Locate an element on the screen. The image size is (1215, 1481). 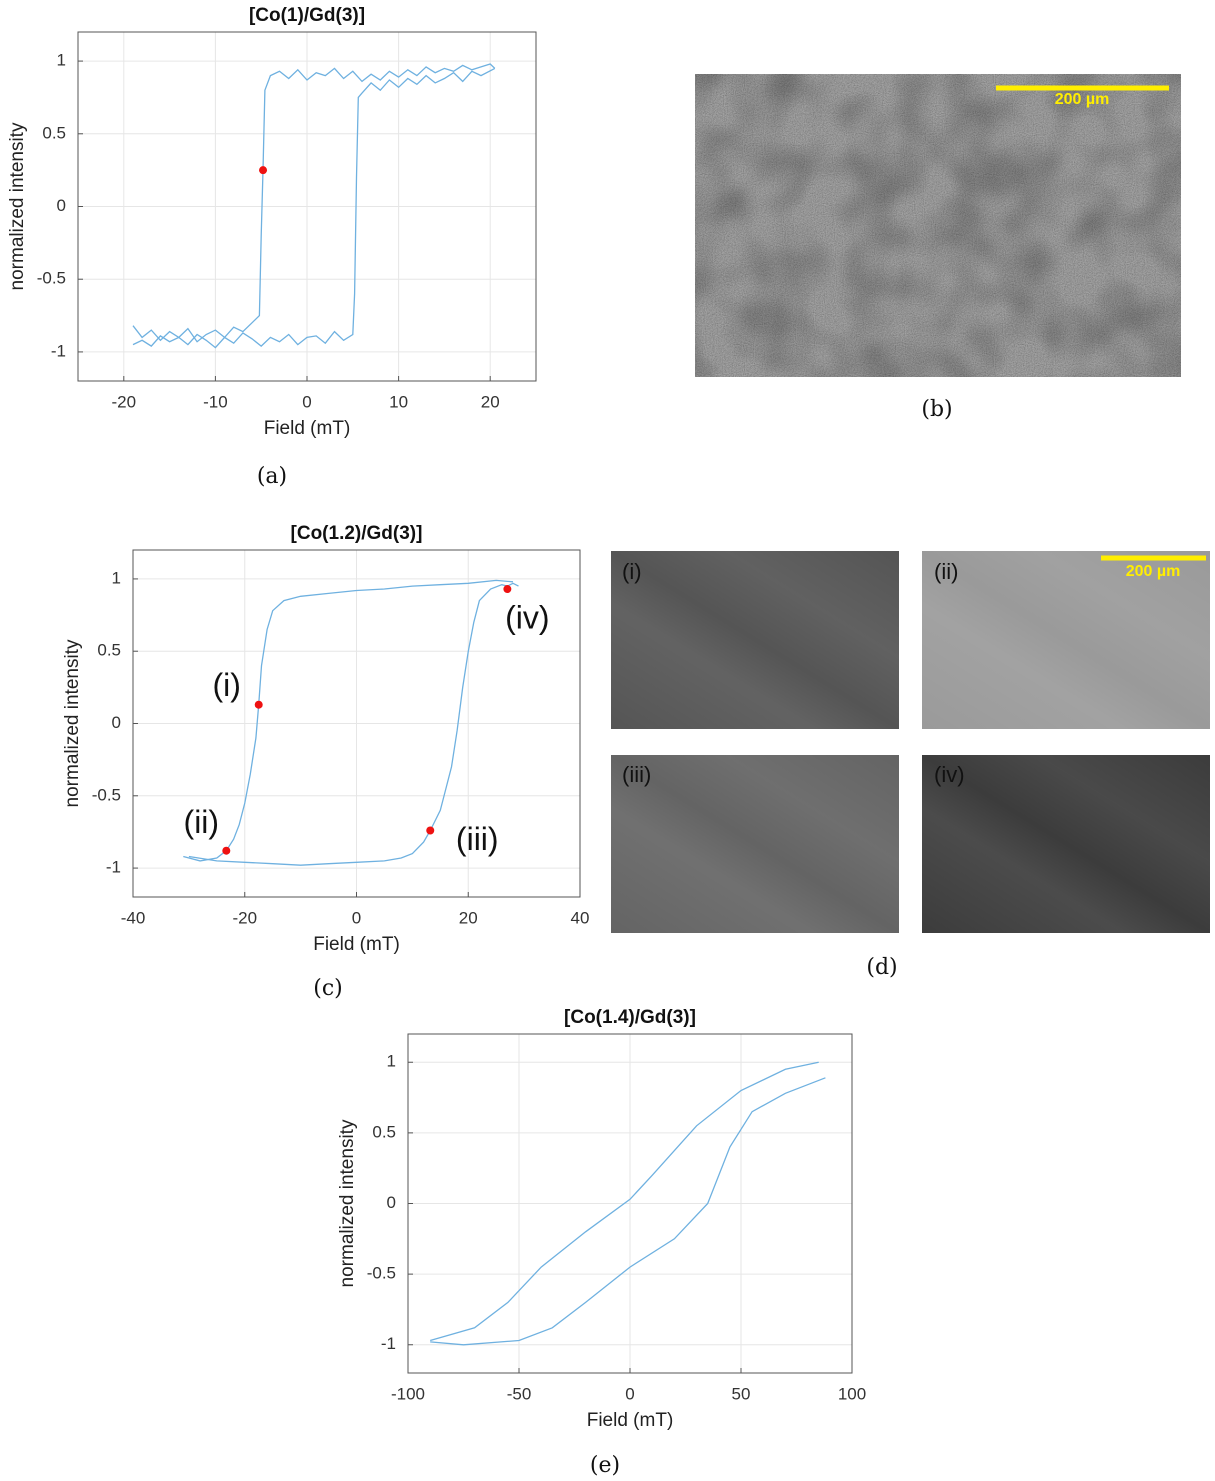
chart-title: [Co(1.4)/Gd(3)] is located at coordinates (630, 1017).